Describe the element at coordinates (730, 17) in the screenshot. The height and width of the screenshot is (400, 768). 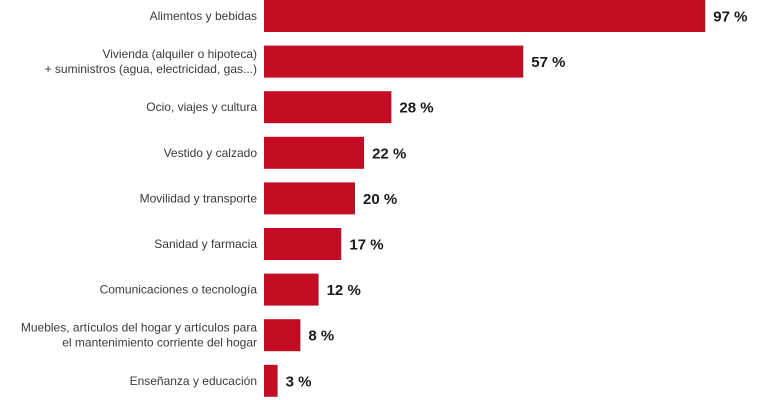
I see `value-label-0: 97 %` at that location.